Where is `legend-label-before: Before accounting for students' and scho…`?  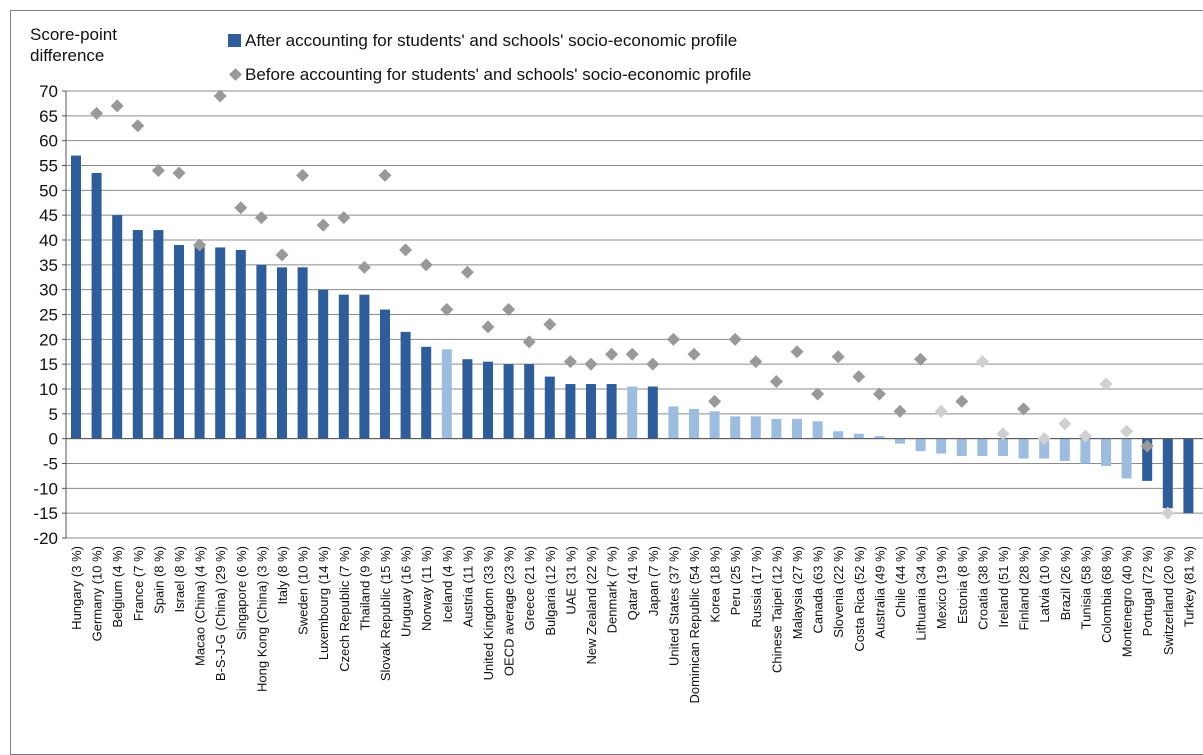
legend-label-before: Before accounting for students' and scho… is located at coordinates (498, 74).